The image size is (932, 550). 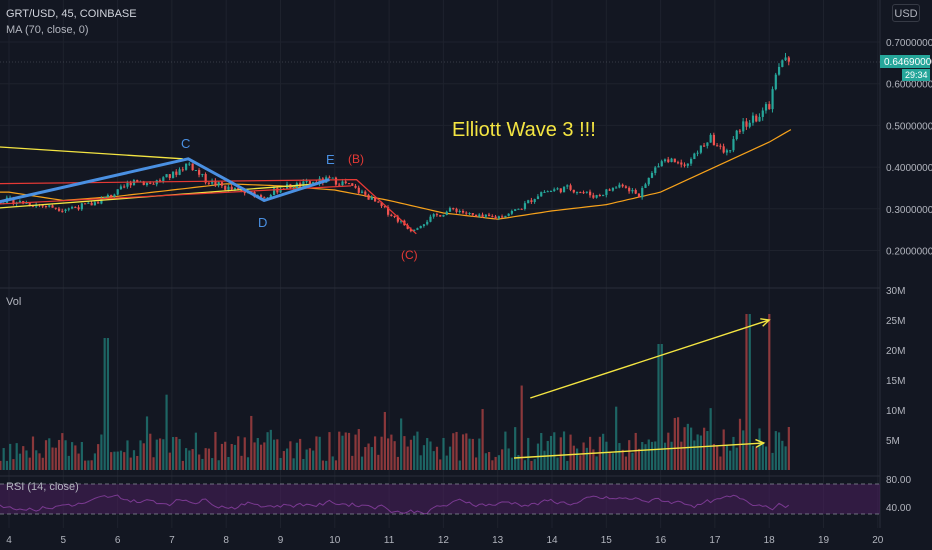 What do you see at coordinates (909, 252) in the screenshot?
I see `price-tick-label: 0.20000000` at bounding box center [909, 252].